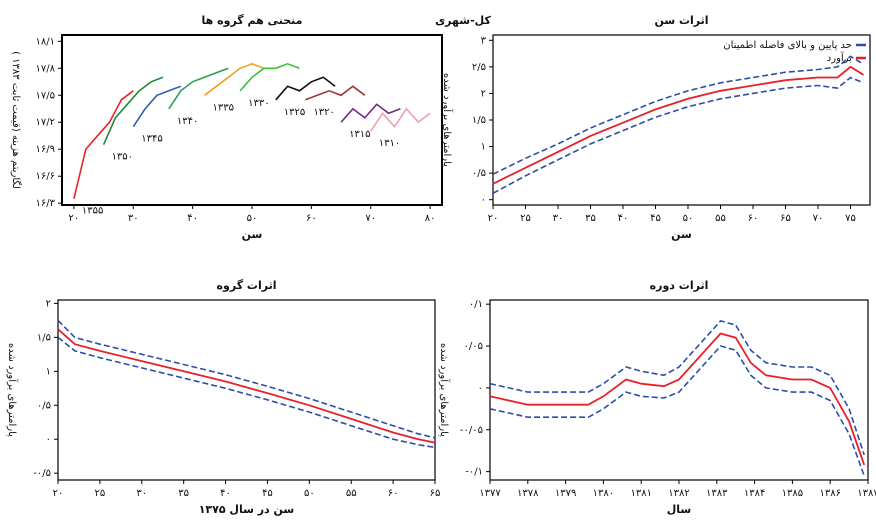 This screenshot has width=876, height=525. I want to click on x-tick-label: ۱۳۸۲, so click(678, 493).